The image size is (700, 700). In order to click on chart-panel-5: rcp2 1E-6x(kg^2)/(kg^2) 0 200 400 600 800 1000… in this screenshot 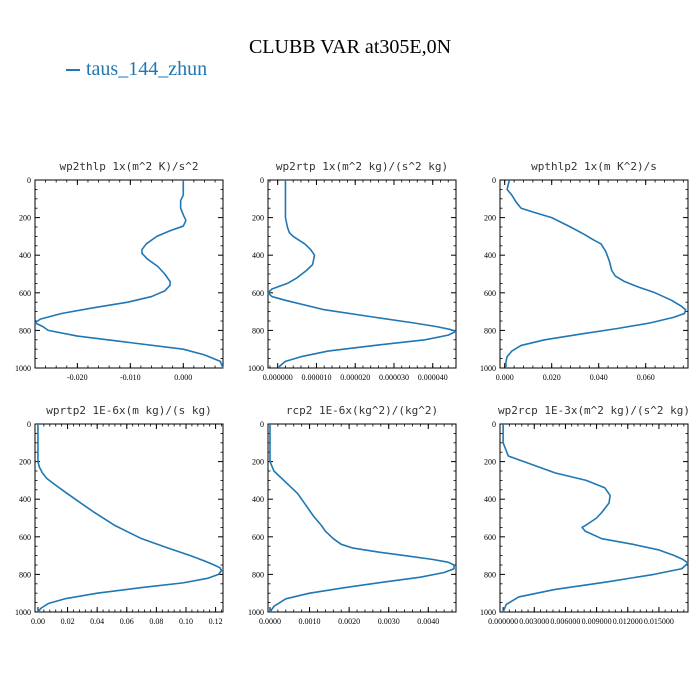, I will do `click(352, 515)`.